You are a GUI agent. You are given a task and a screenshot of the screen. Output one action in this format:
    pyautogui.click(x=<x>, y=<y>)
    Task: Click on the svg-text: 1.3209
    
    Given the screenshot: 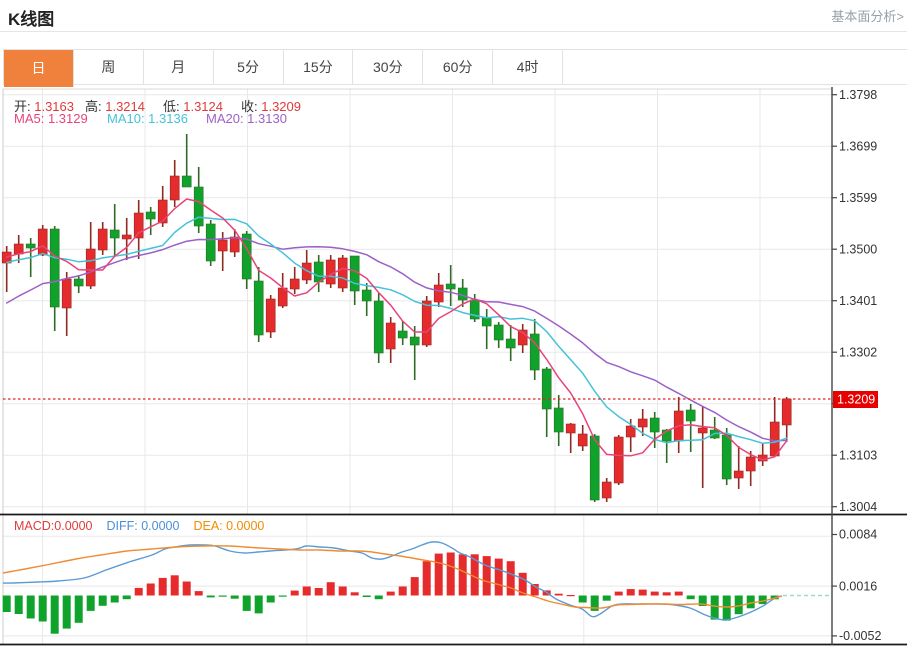 What is the action you would take?
    pyautogui.click(x=856, y=400)
    